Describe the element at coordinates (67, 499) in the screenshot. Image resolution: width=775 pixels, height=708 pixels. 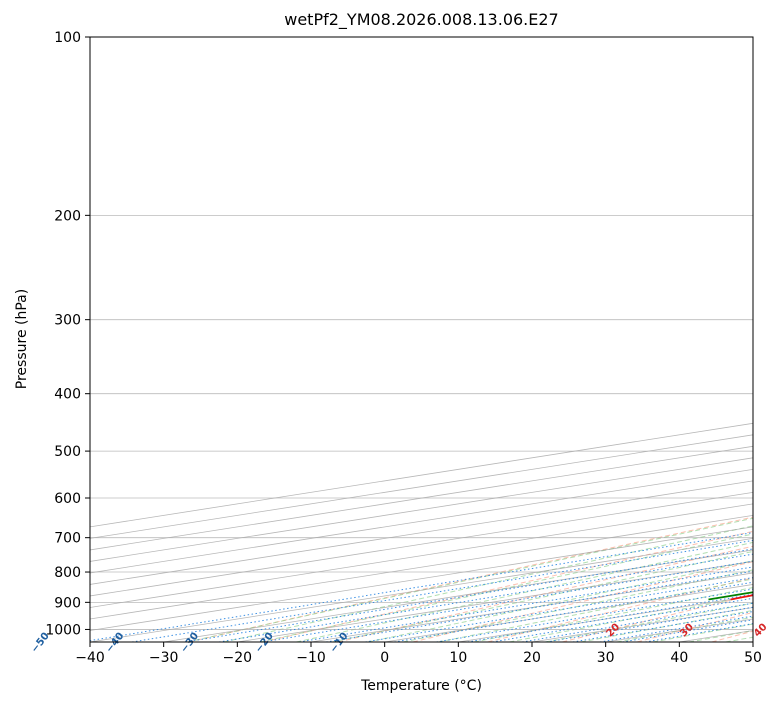
I see `y-tick-label: 600` at that location.